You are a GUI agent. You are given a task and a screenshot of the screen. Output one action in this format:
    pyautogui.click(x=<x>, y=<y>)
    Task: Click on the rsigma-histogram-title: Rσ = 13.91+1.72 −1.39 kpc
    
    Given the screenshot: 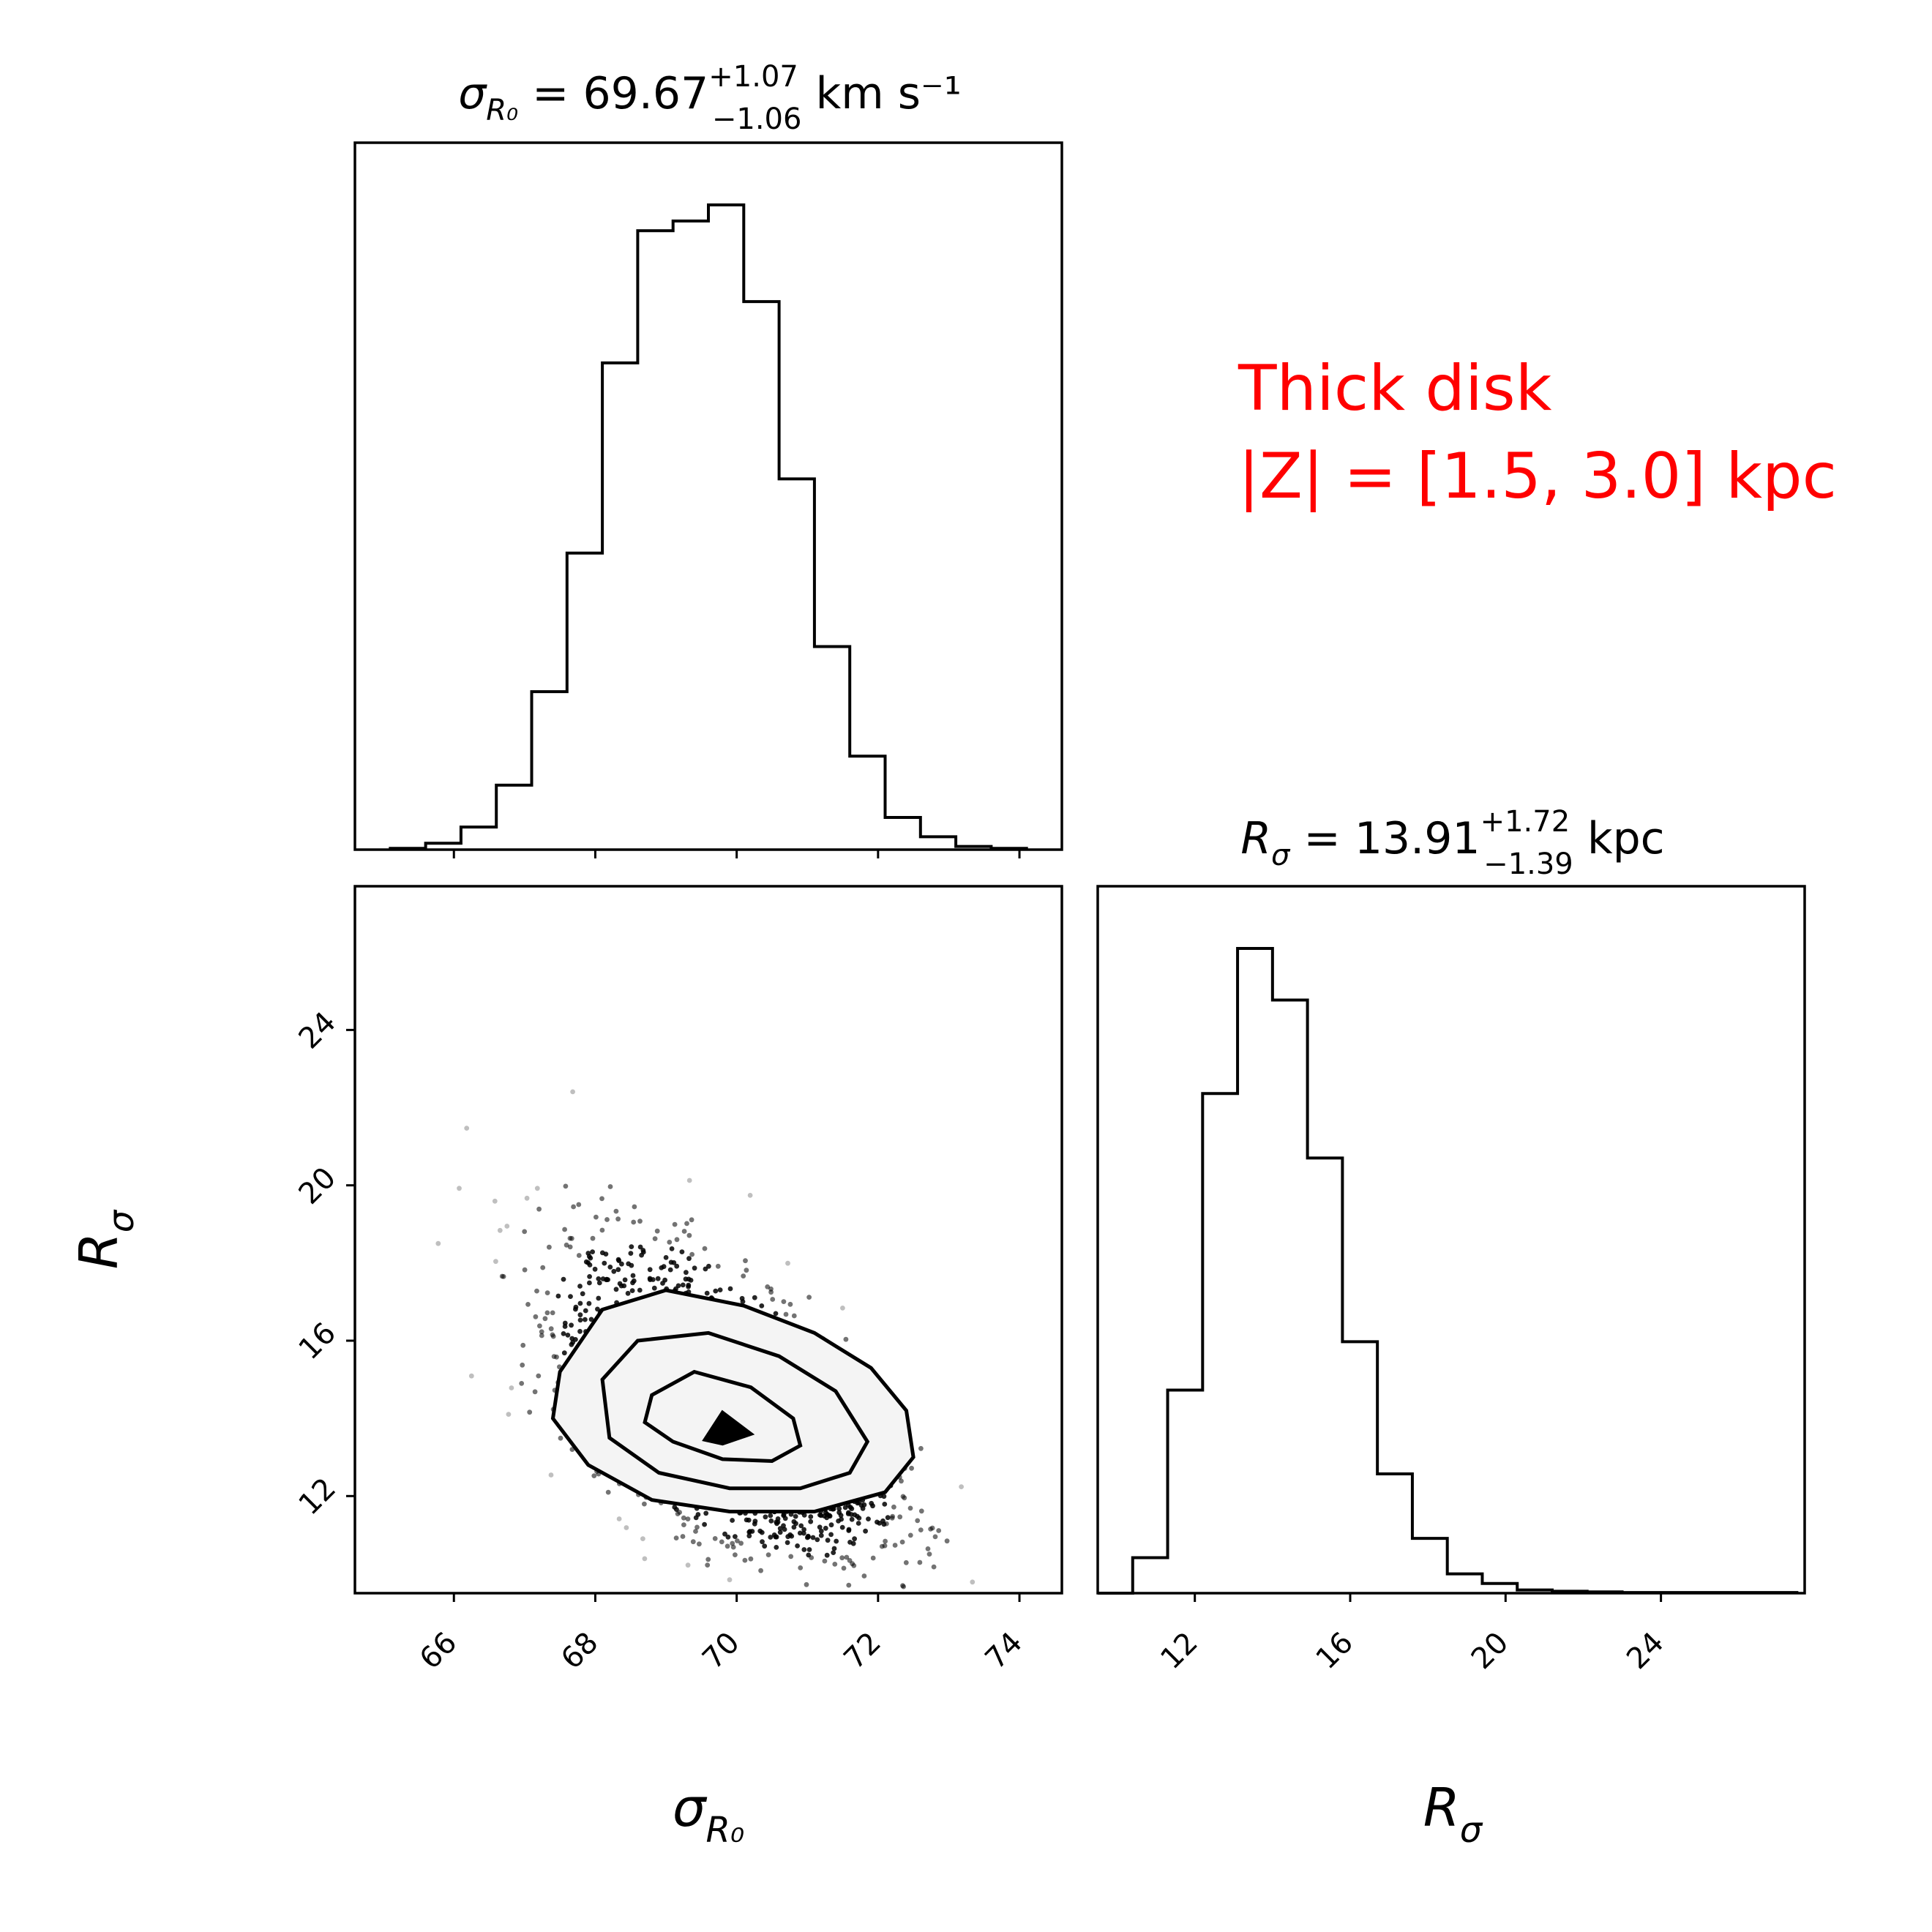 What is the action you would take?
    pyautogui.click(x=1452, y=843)
    